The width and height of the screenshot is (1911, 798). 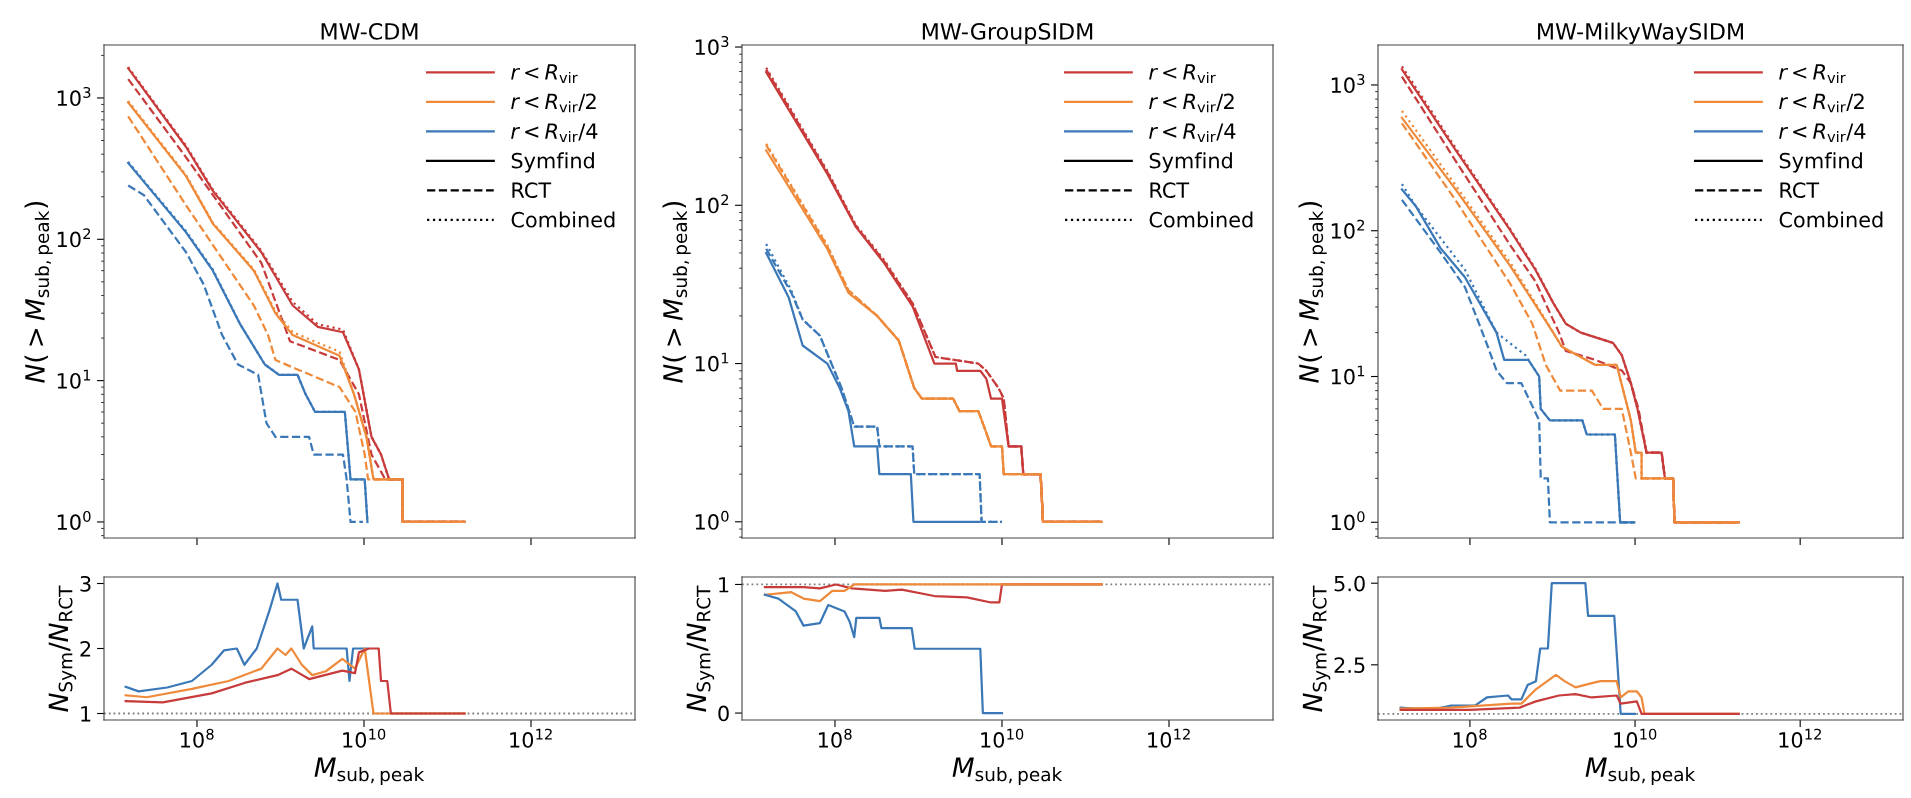 What do you see at coordinates (1007, 33) in the screenshot?
I see `chart-title: MW-GroupSIDM` at bounding box center [1007, 33].